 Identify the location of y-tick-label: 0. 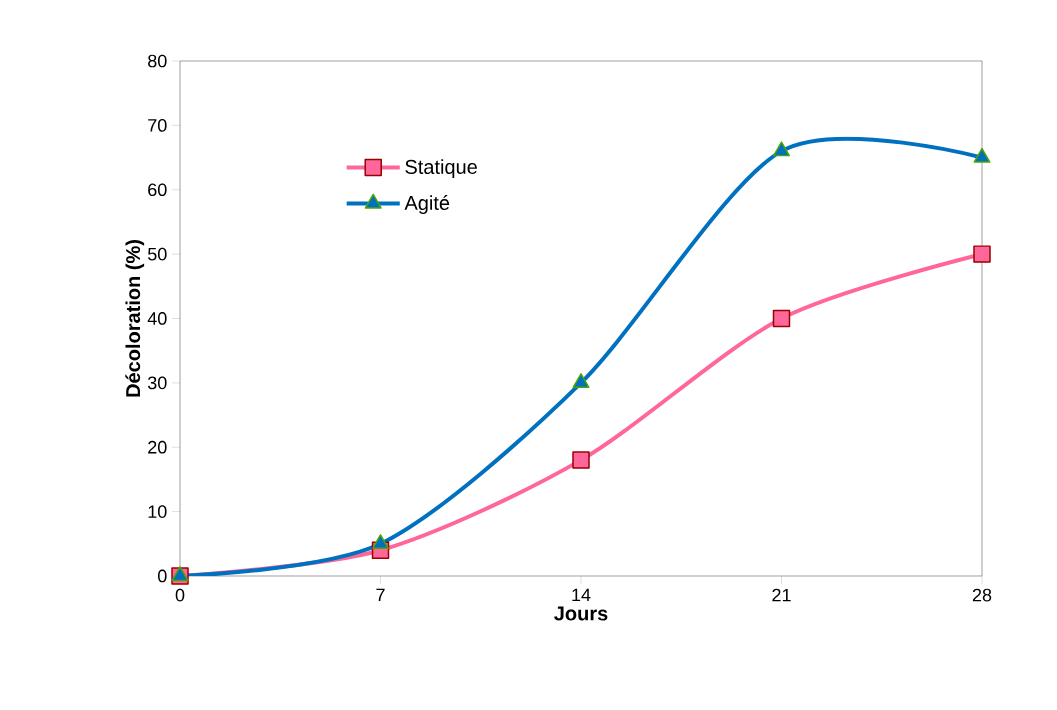
(162, 576).